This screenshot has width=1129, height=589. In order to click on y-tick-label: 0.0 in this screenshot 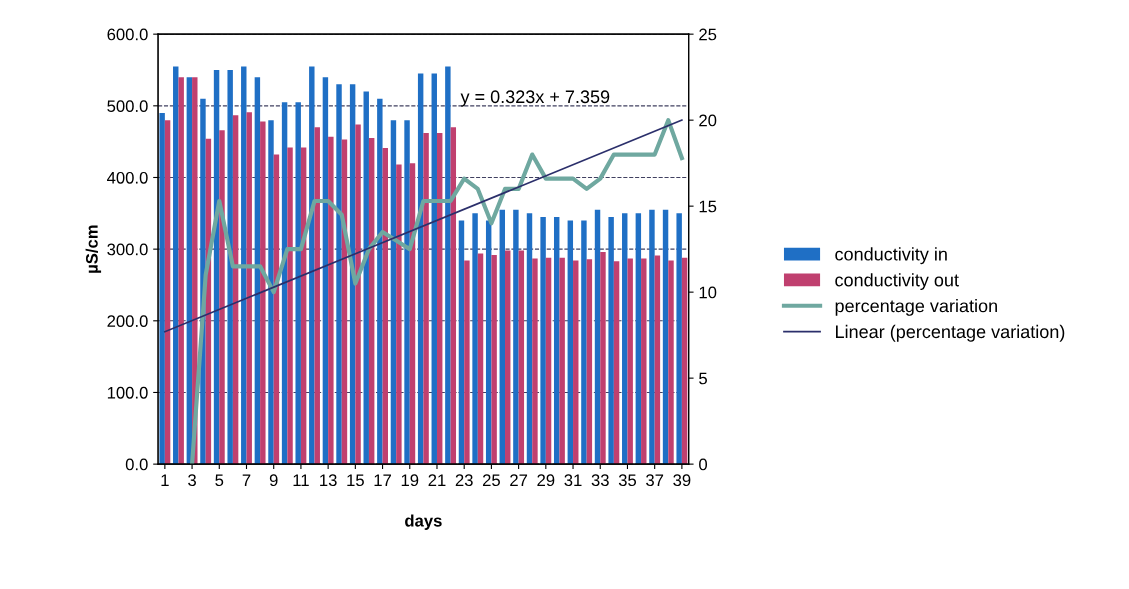, I will do `click(136, 464)`.